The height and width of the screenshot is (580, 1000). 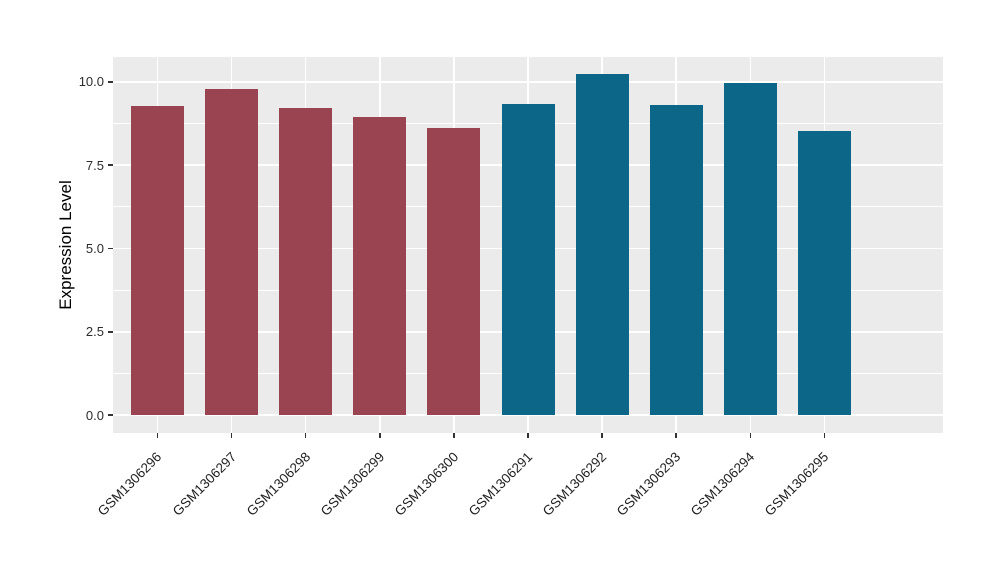 I want to click on bar-GSM1306297, so click(x=232, y=251).